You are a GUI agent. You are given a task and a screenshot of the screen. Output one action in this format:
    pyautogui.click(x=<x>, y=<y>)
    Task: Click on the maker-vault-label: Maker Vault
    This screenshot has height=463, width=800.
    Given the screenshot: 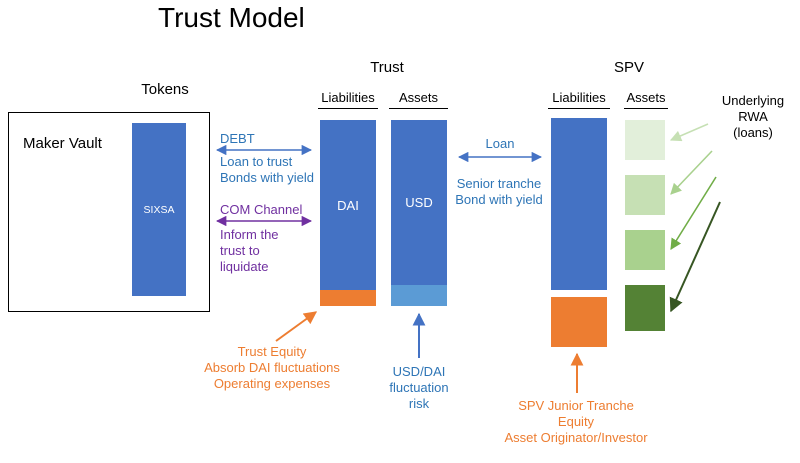 What is the action you would take?
    pyautogui.click(x=62, y=143)
    